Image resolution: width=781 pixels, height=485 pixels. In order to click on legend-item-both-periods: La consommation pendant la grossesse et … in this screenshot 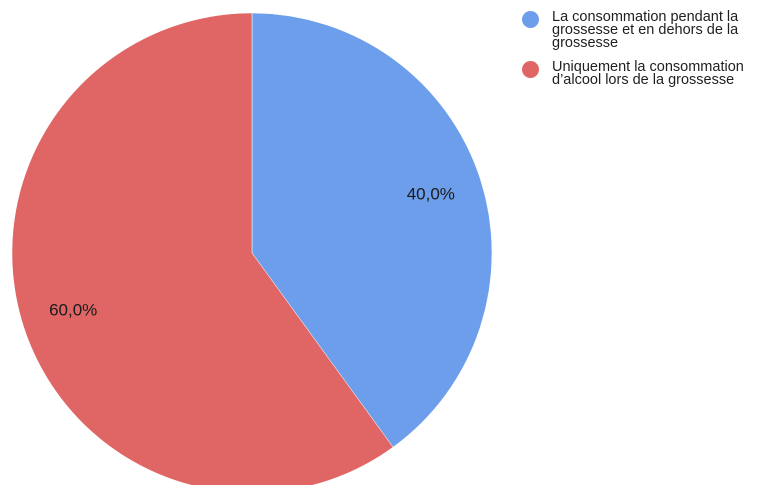, I will do `click(647, 30)`.